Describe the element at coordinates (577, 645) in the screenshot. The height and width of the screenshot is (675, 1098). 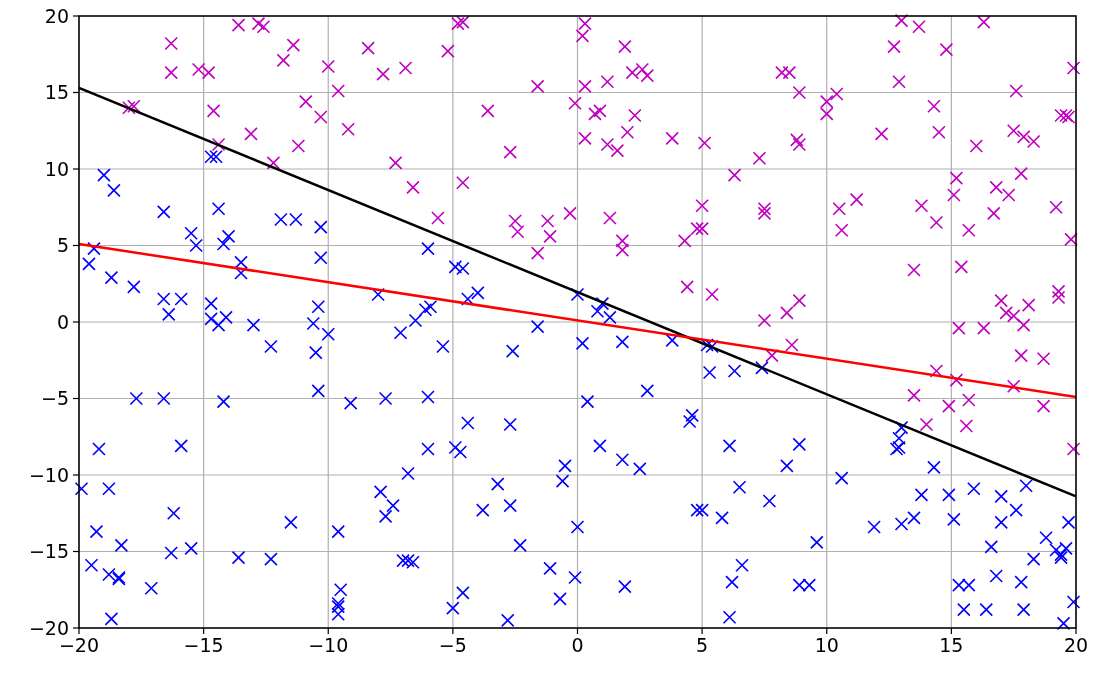
I see `x-tick-label: 0` at that location.